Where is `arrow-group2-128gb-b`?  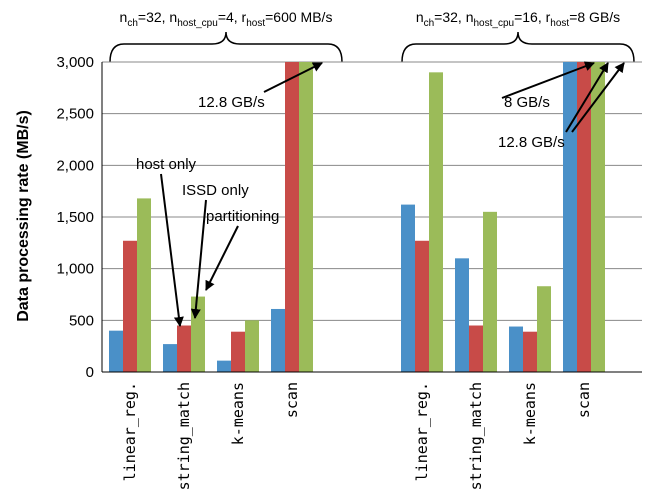 arrow-group2-128gb-b is located at coordinates (598, 97).